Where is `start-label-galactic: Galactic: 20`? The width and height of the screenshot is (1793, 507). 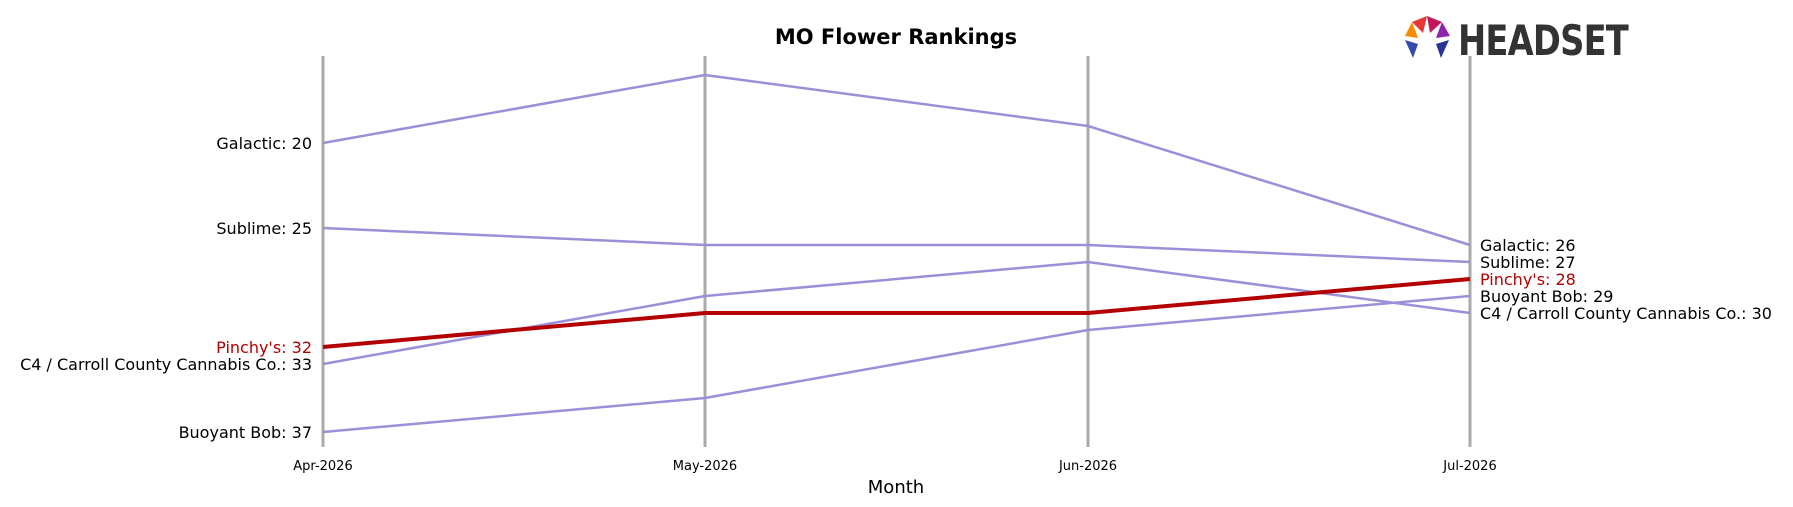 start-label-galactic: Galactic: 20 is located at coordinates (264, 143).